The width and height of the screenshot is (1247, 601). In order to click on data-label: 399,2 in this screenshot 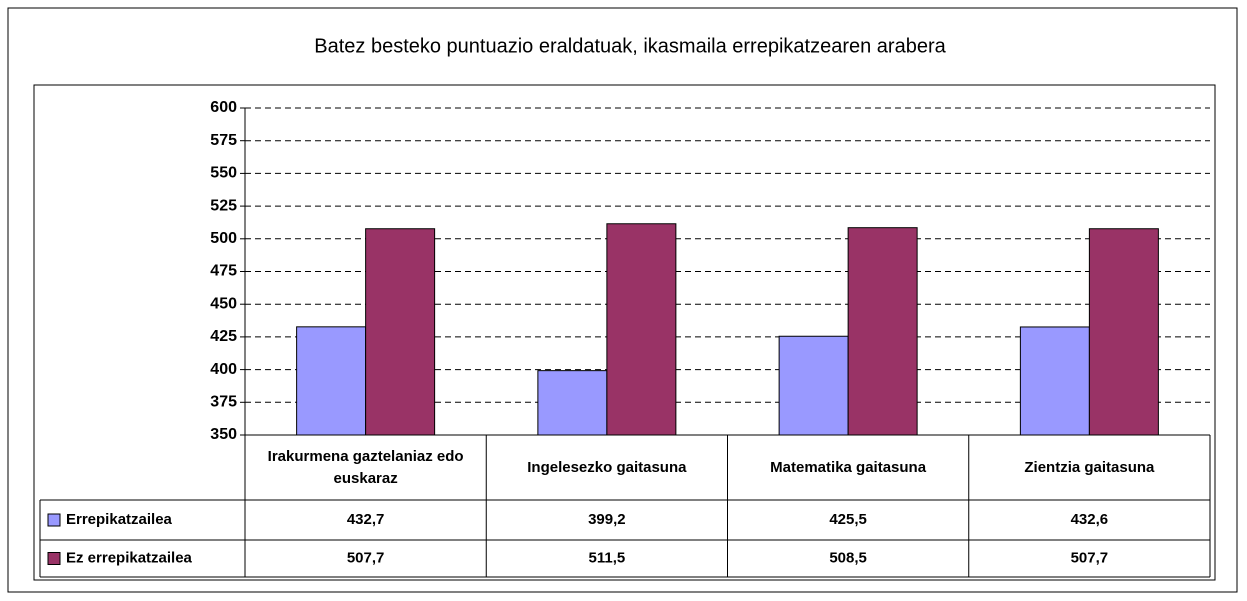, I will do `click(607, 519)`.